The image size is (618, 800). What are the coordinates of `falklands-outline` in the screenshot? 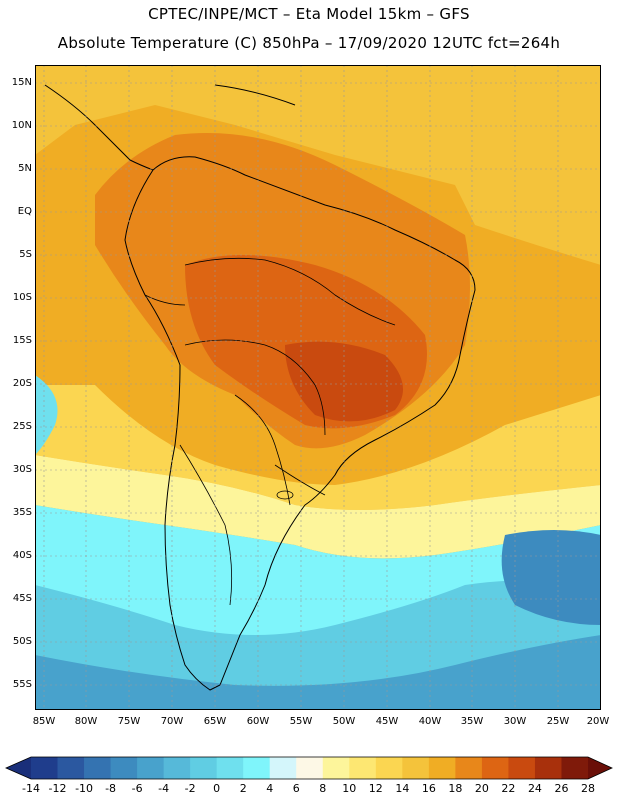 It's located at (285, 495).